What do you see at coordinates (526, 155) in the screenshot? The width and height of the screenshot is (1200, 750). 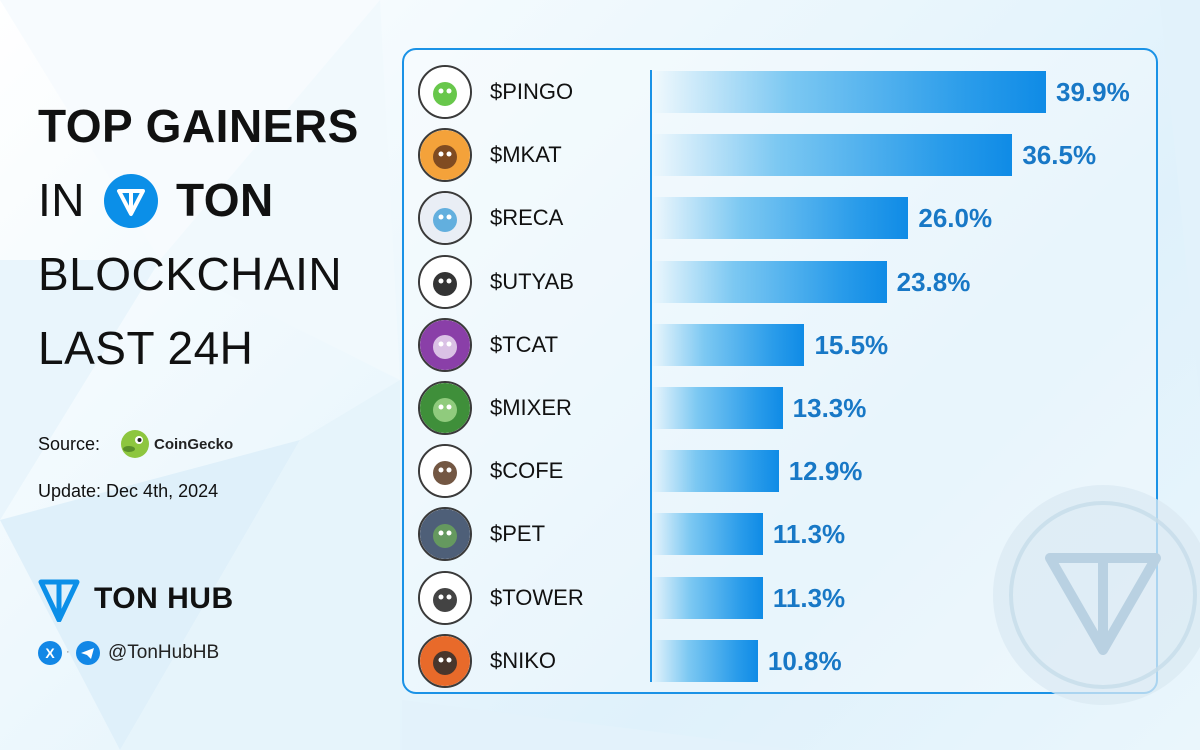 I see `ticker-label: $MKAT` at bounding box center [526, 155].